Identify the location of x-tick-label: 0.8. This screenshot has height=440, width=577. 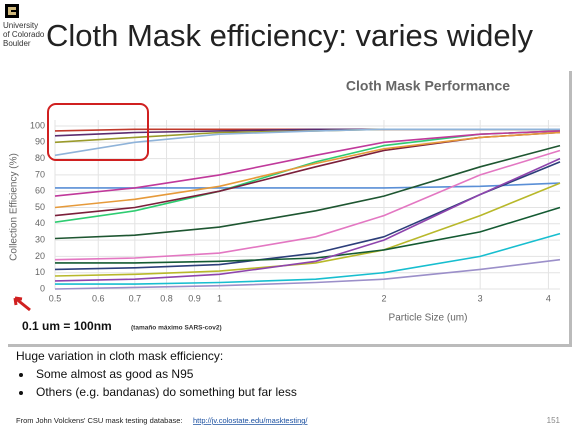
(166, 298).